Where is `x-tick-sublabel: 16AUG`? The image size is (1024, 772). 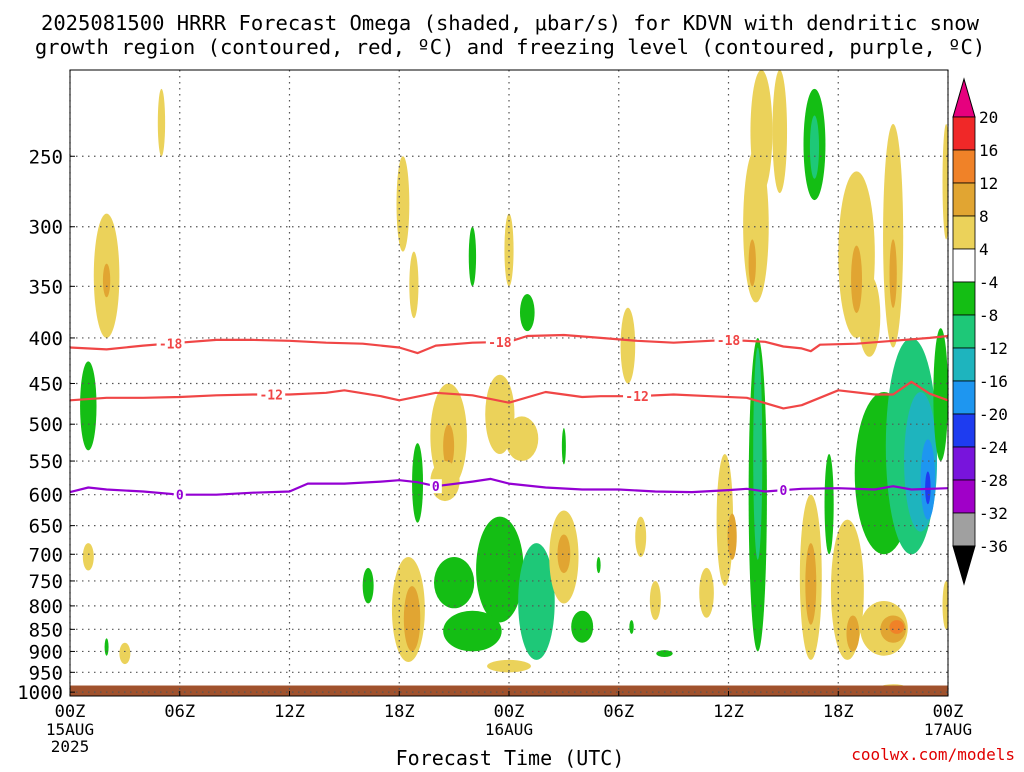 x-tick-sublabel: 16AUG is located at coordinates (509, 729).